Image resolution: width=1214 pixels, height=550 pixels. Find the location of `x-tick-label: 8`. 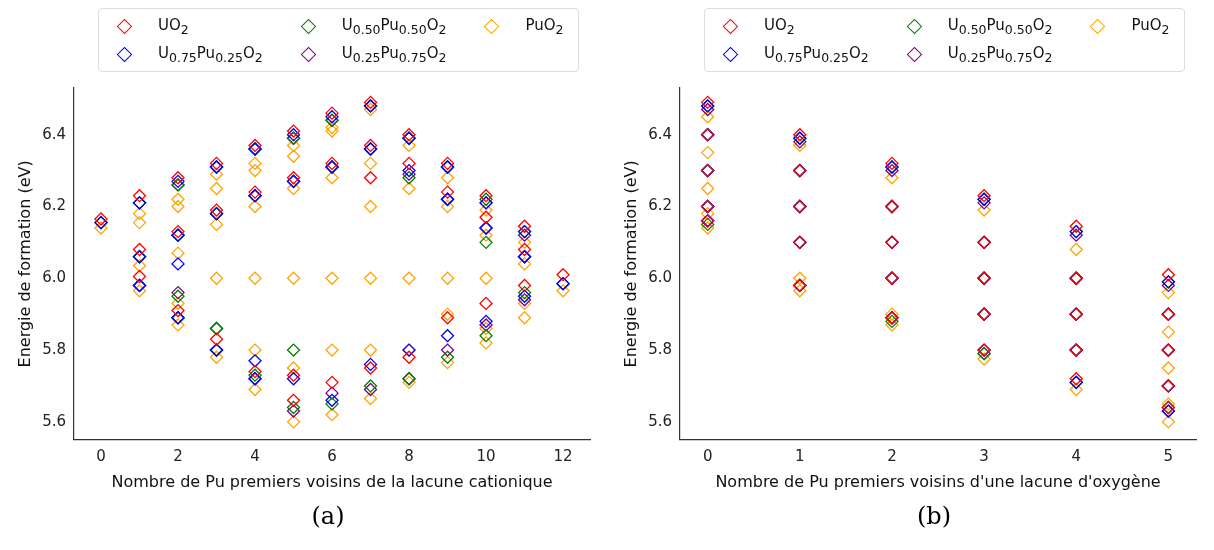

x-tick-label: 8 is located at coordinates (409, 455).